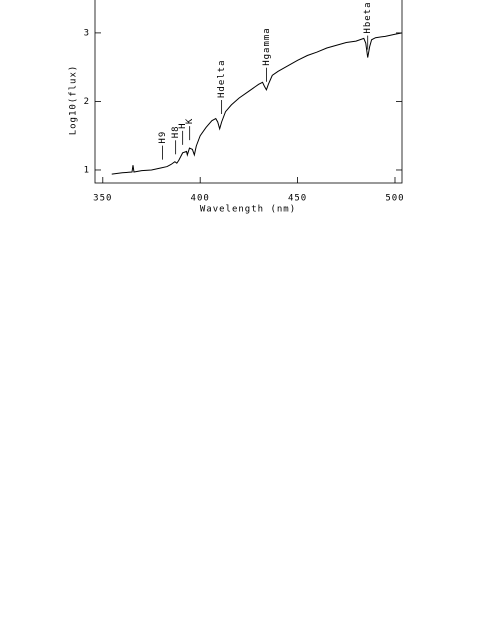  What do you see at coordinates (200, 199) in the screenshot?
I see `x-tick-label: 400` at bounding box center [200, 199].